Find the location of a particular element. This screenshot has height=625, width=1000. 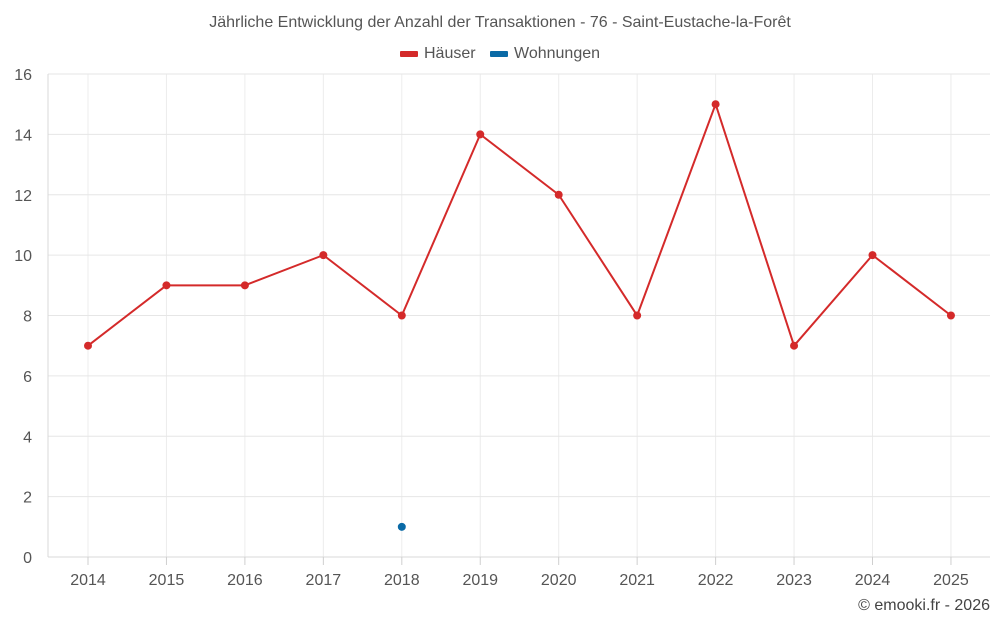

legend-item-haeuser: Häuser is located at coordinates (437, 54).